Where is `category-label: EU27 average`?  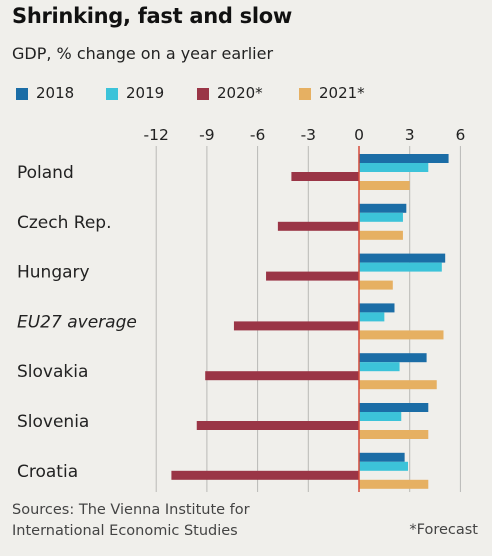 category-label: EU27 average is located at coordinates (77, 322).